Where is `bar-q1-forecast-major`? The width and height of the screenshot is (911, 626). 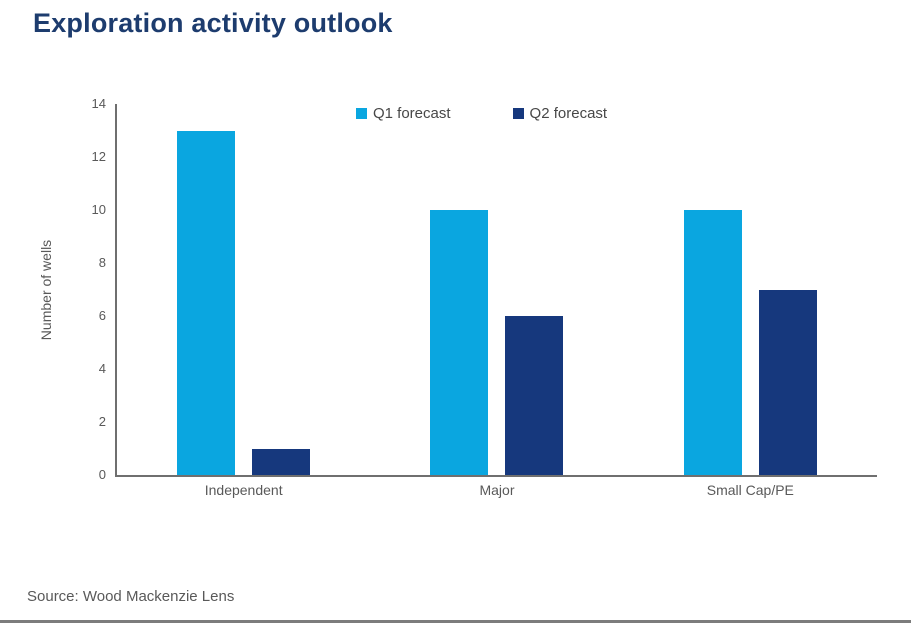
bar-q1-forecast-major is located at coordinates (459, 342).